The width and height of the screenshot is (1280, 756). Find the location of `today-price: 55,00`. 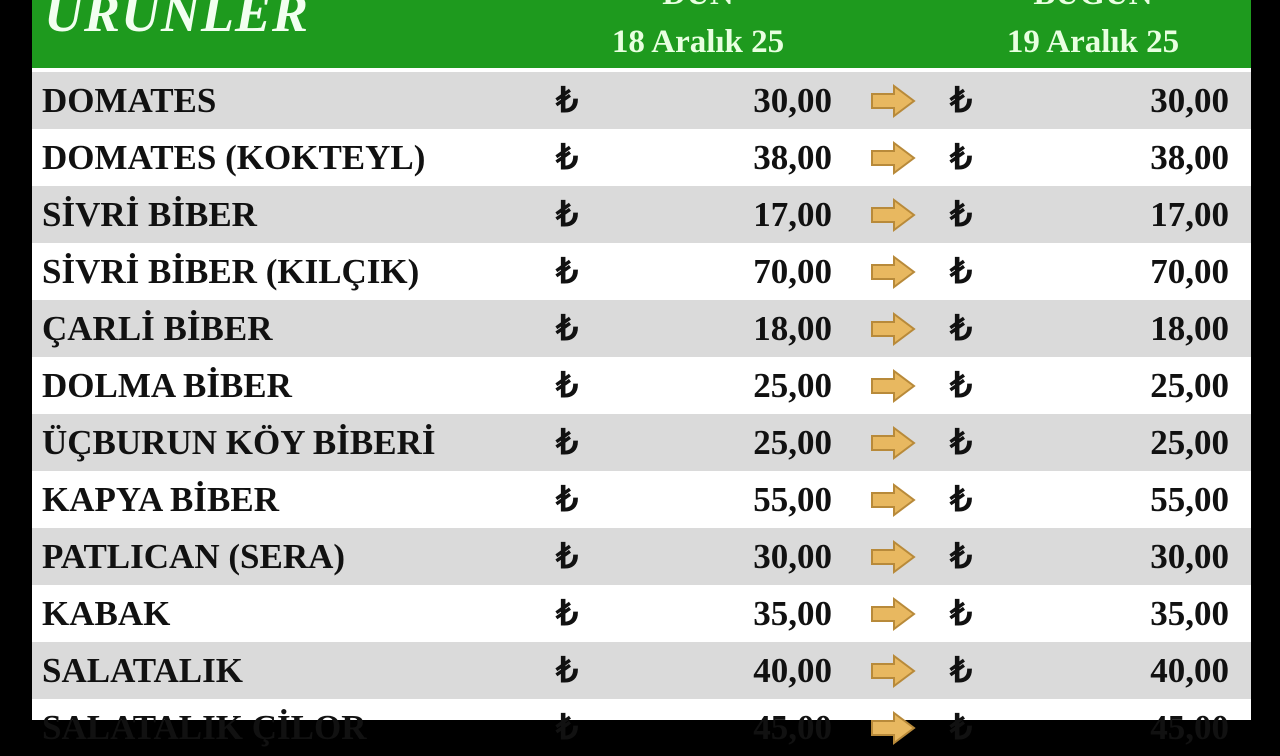

today-price: 55,00 is located at coordinates (1189, 499).